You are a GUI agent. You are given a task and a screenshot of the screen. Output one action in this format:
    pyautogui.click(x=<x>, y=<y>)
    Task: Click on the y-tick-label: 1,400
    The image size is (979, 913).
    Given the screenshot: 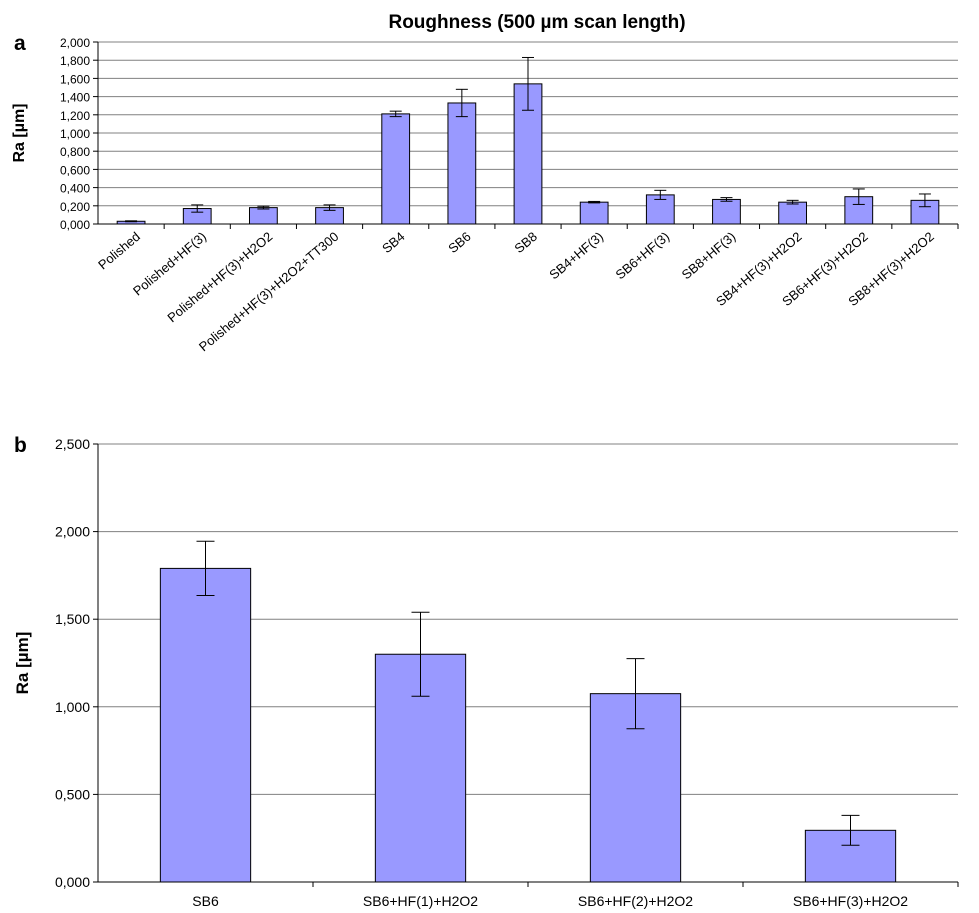 What is the action you would take?
    pyautogui.click(x=75, y=98)
    